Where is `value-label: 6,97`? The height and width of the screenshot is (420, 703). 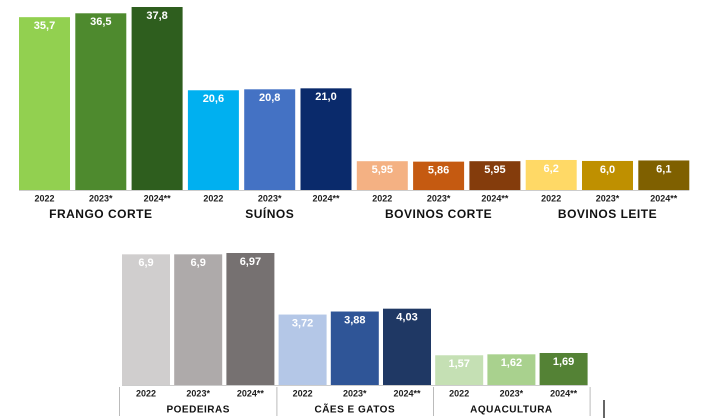 value-label: 6,97 is located at coordinates (250, 262).